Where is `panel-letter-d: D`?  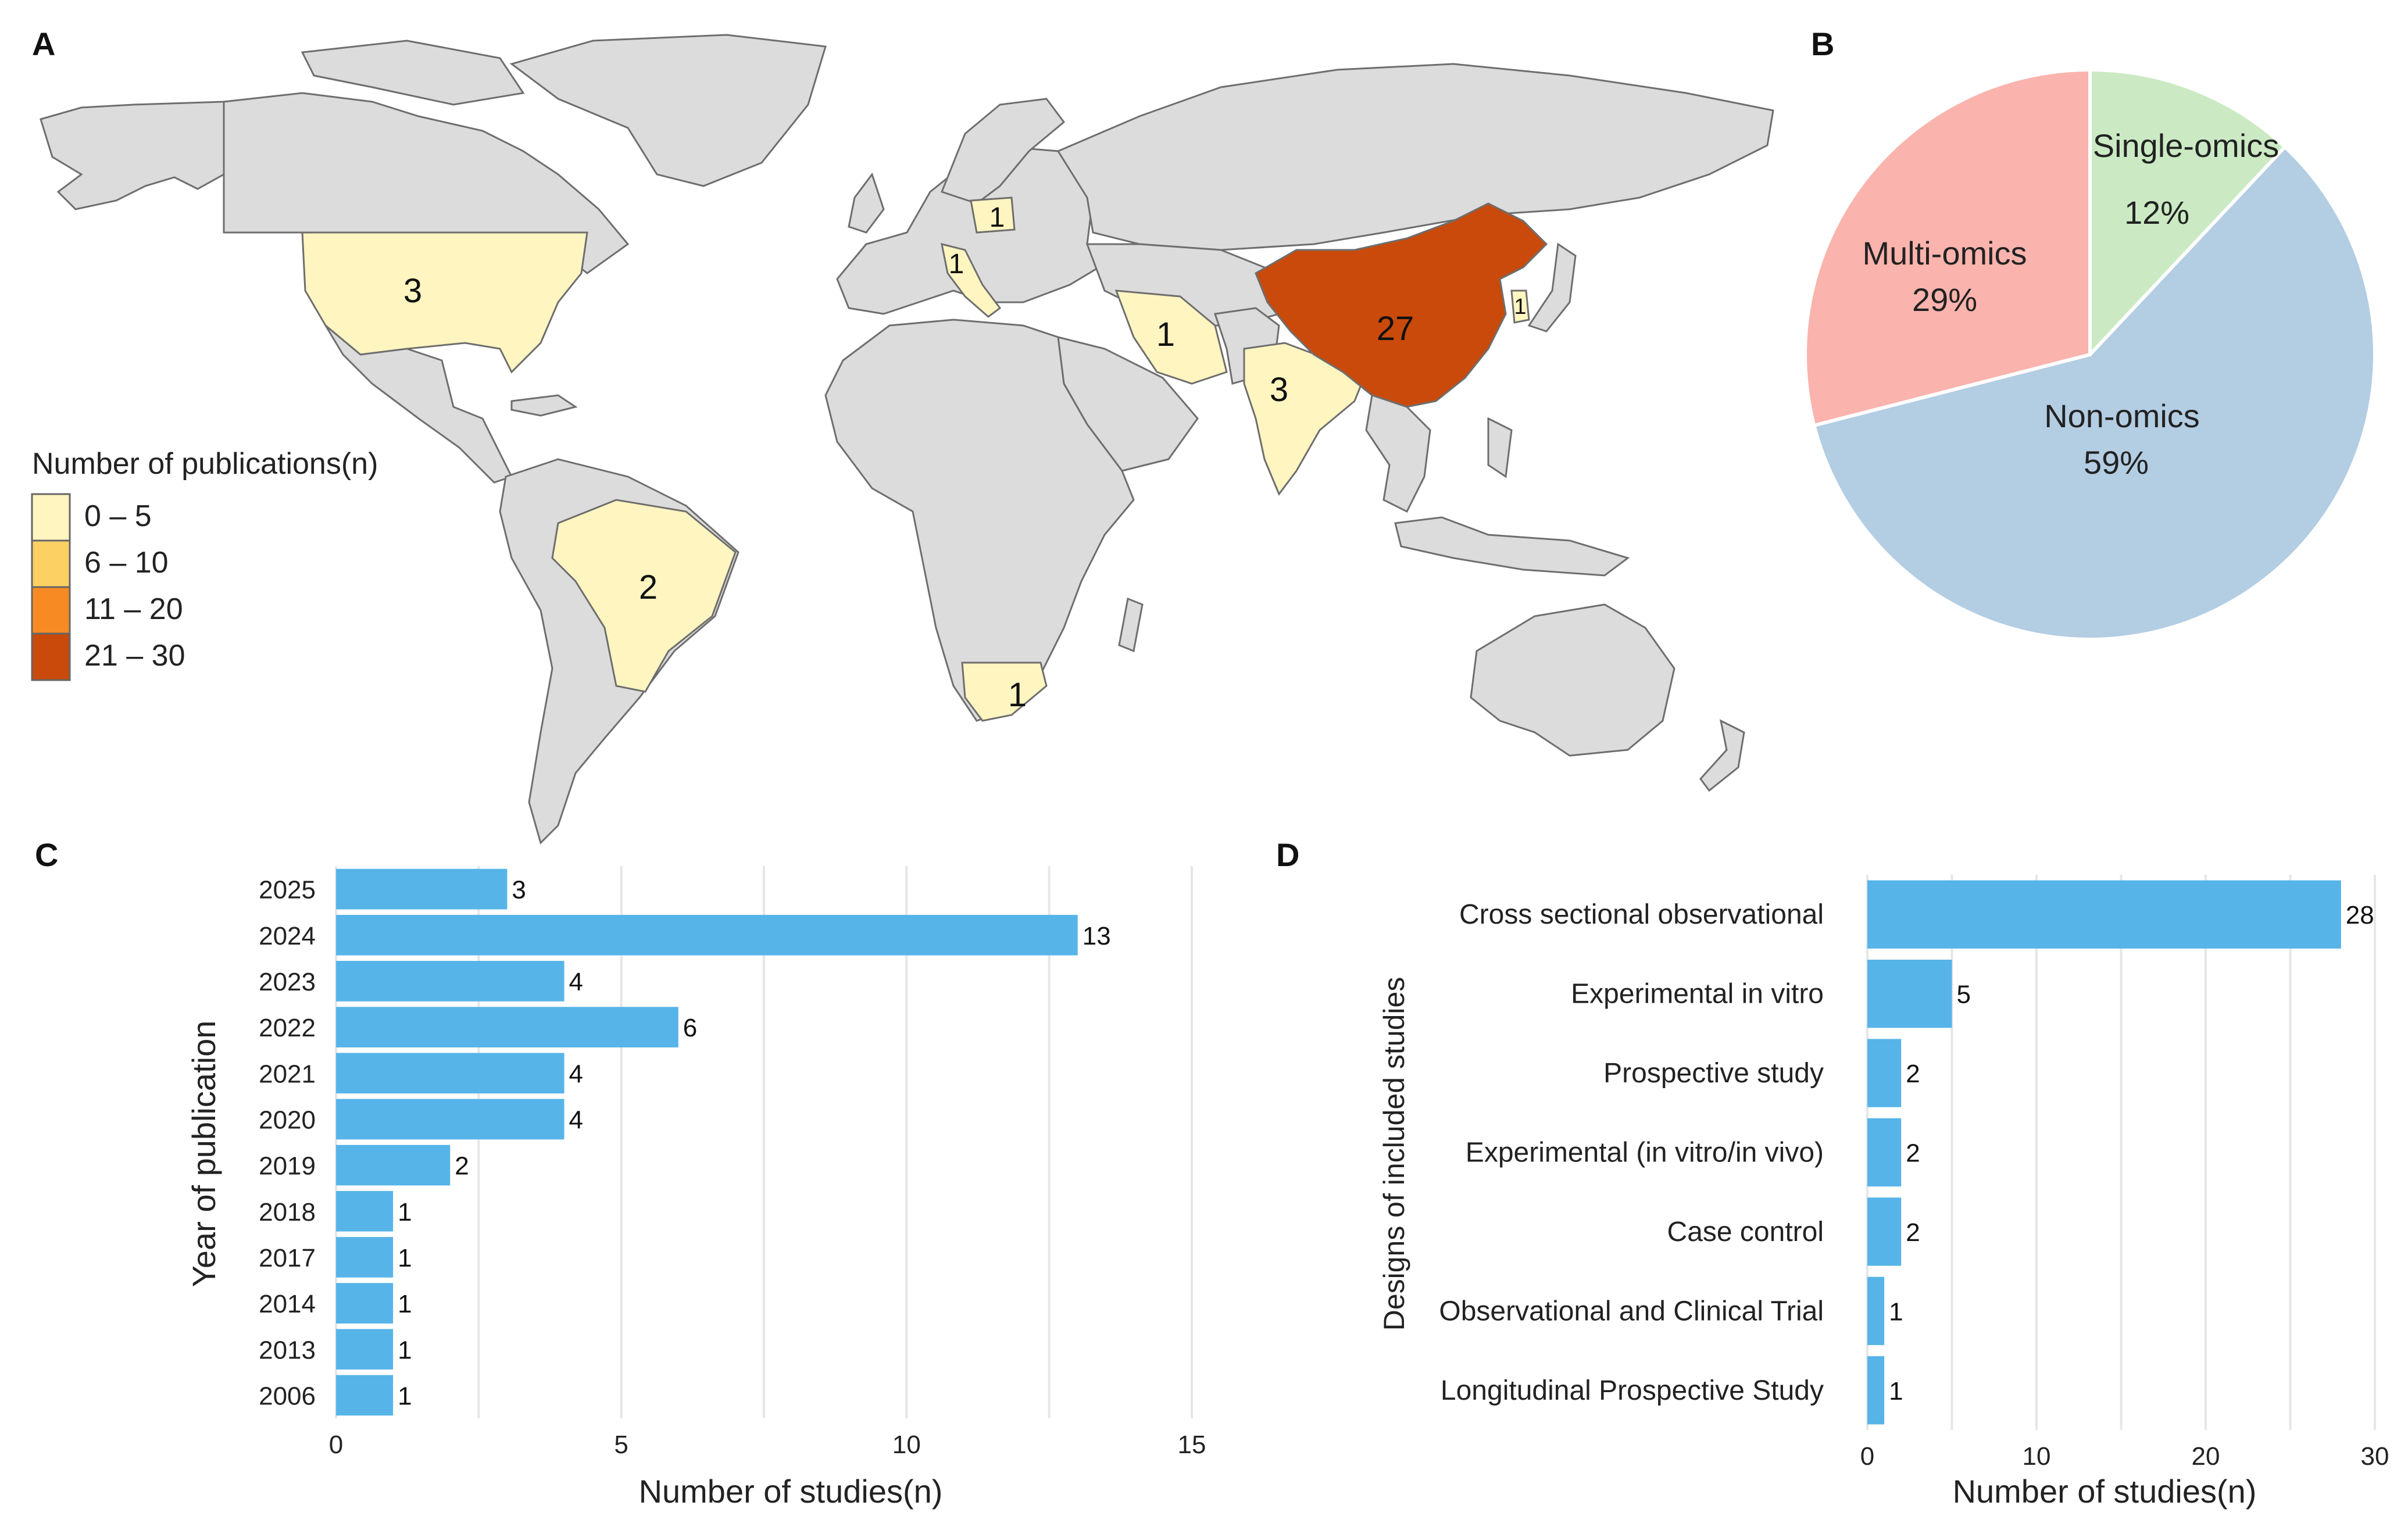
panel-letter-d: D is located at coordinates (1287, 854).